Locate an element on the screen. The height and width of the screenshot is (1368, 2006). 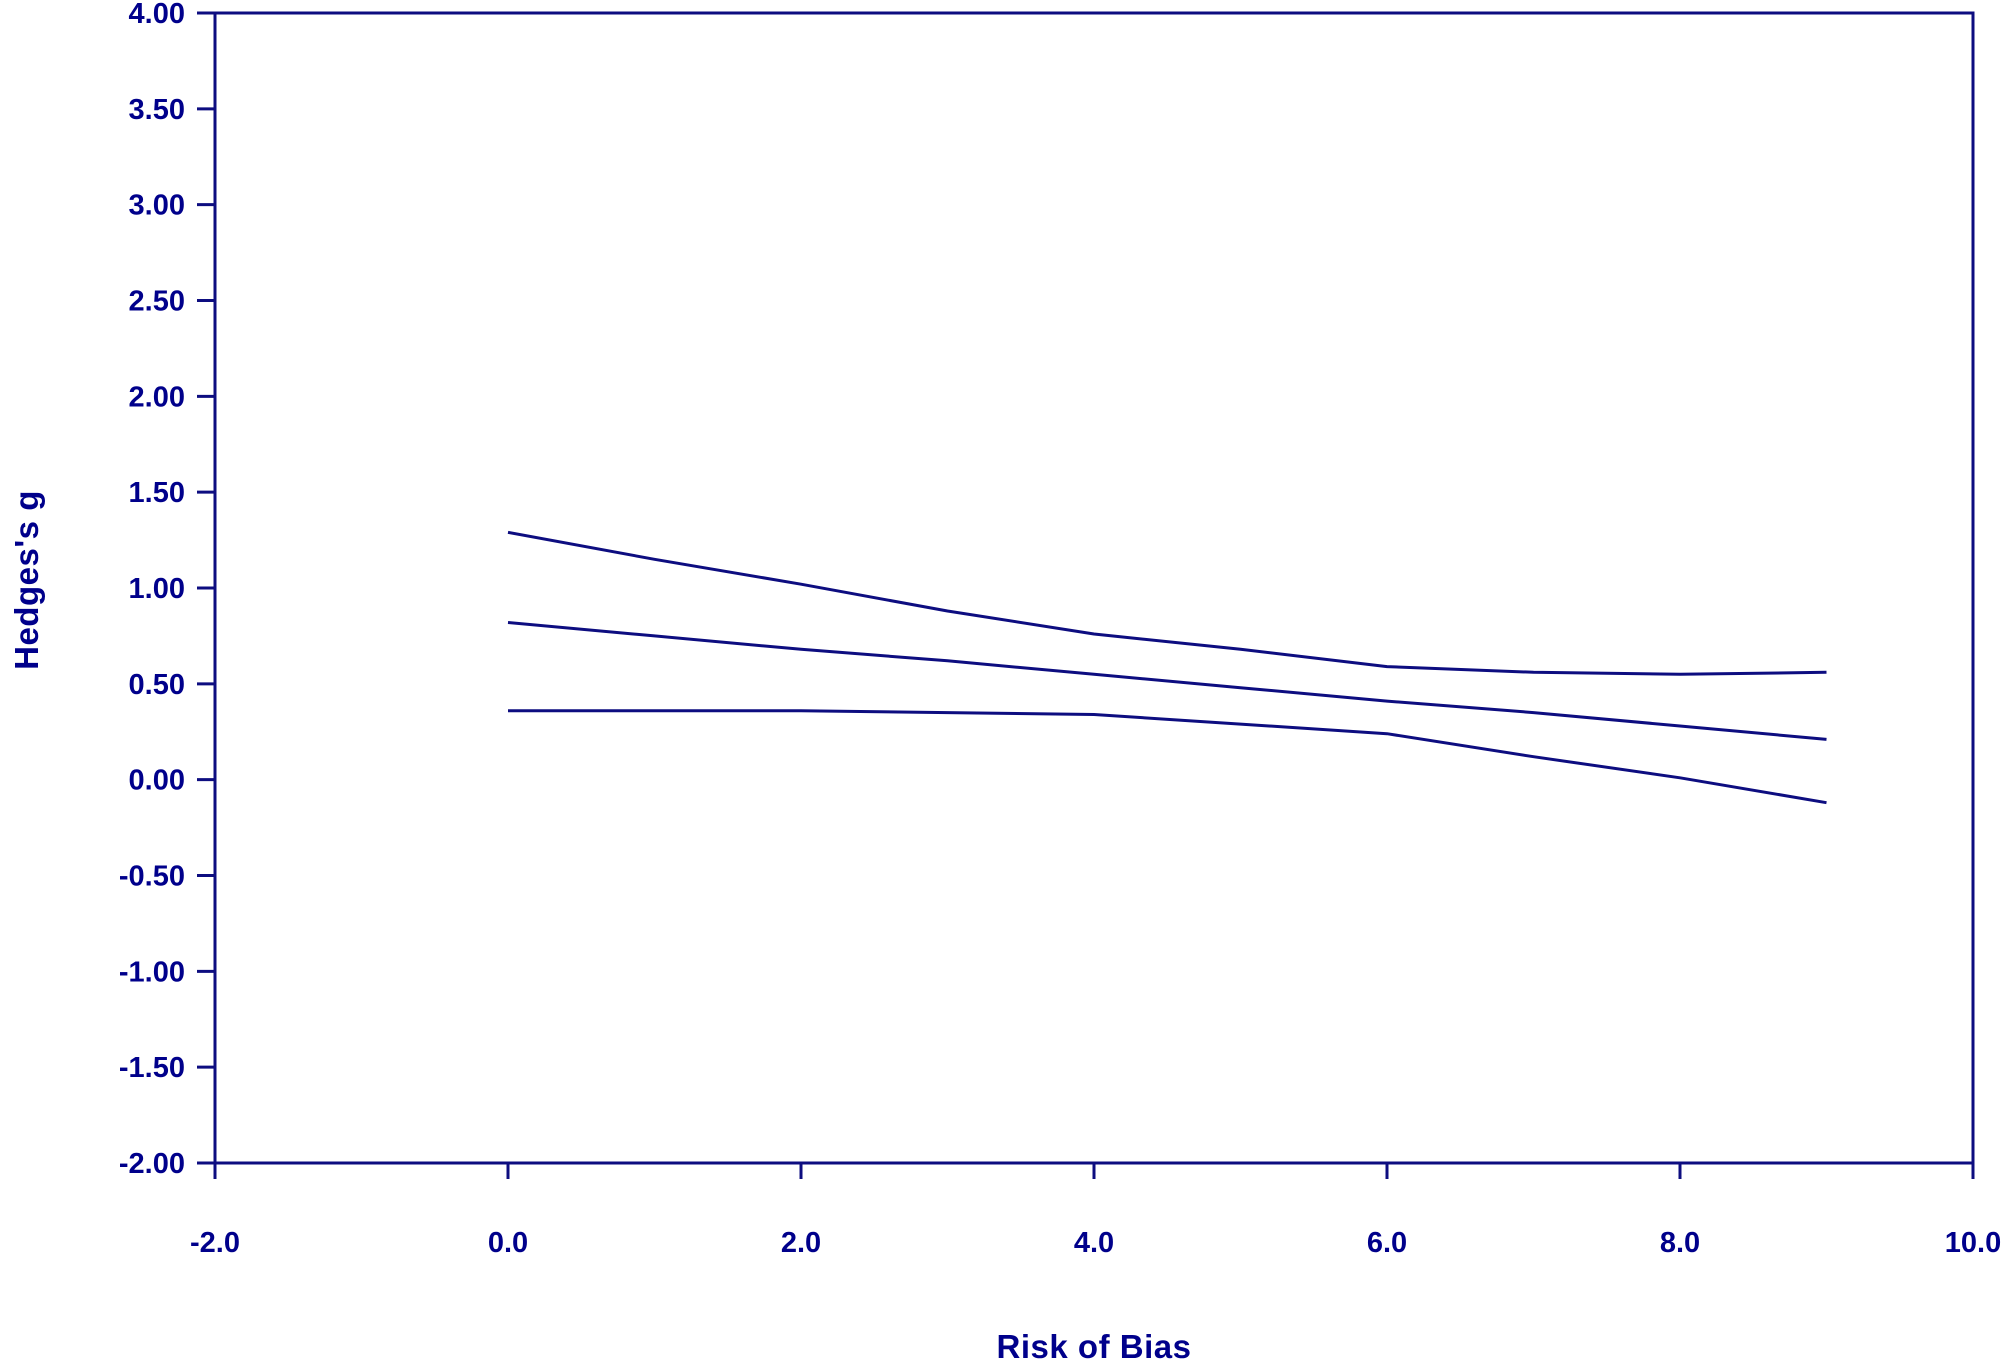
y-tick-label: -2.00 is located at coordinates (152, 1164).